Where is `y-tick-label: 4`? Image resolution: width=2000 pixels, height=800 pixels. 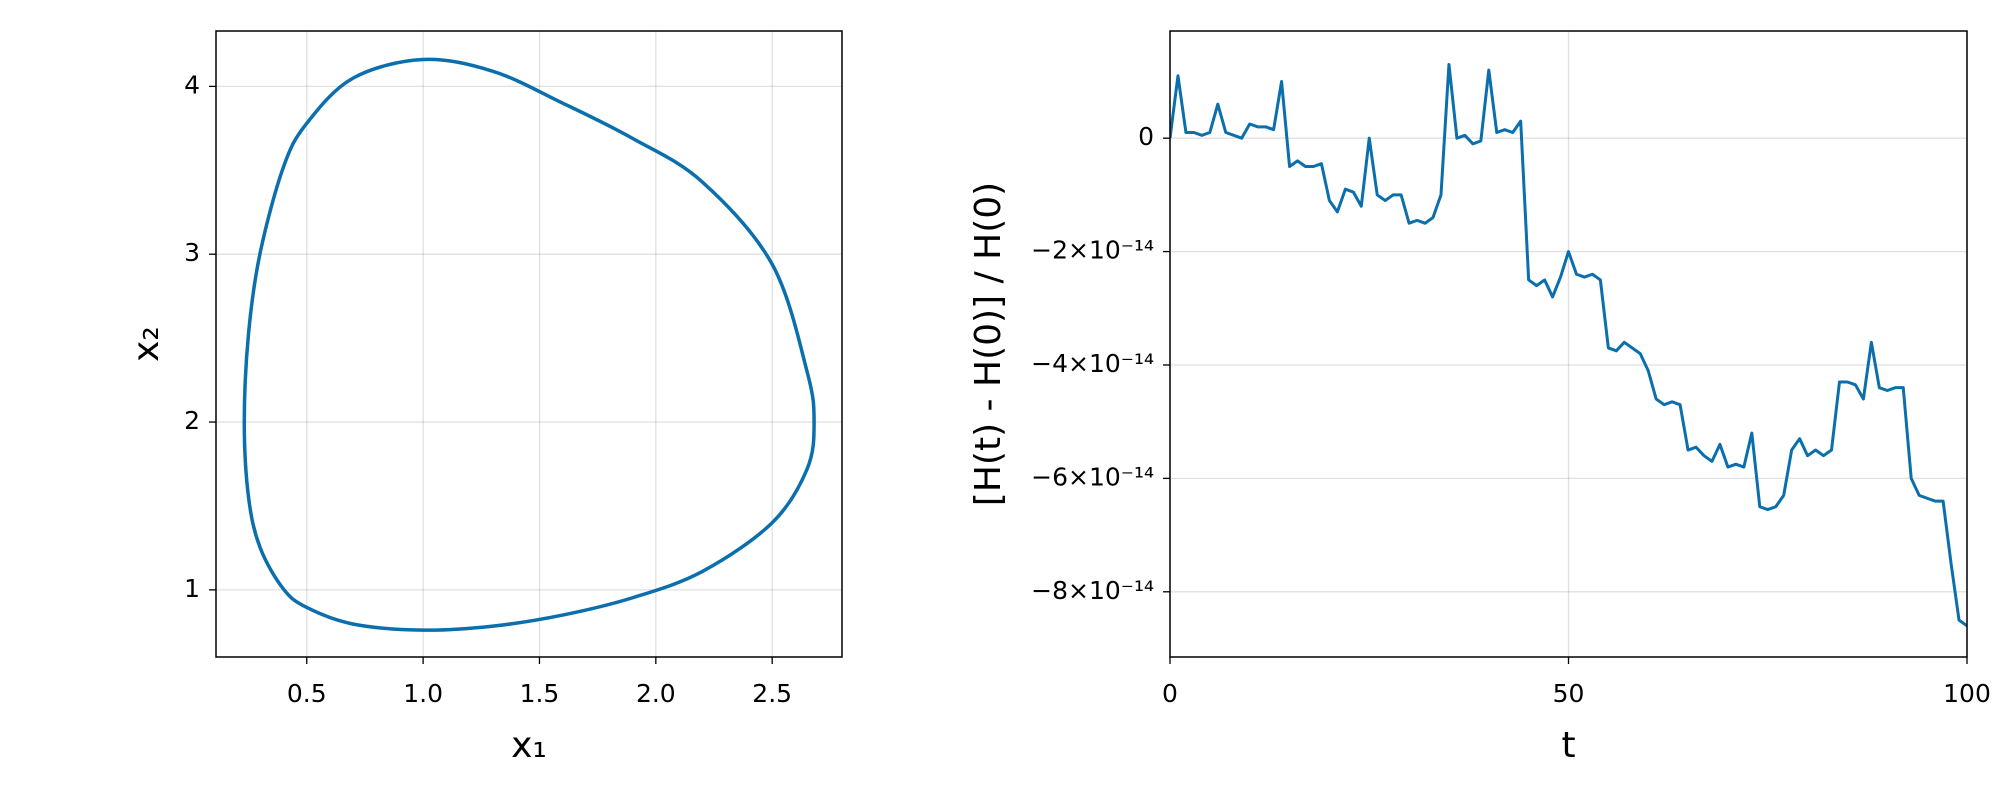 y-tick-label: 4 is located at coordinates (192, 84).